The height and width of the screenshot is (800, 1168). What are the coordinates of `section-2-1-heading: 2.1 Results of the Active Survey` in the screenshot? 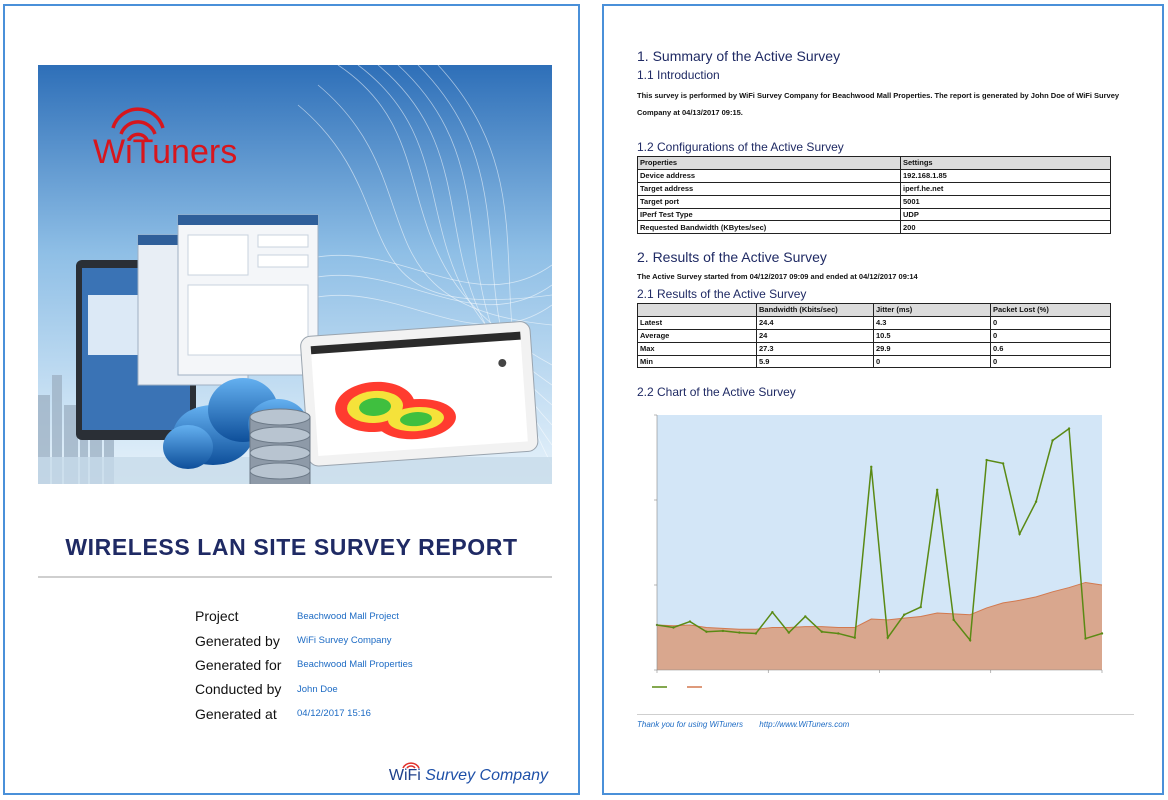 It's located at (722, 294).